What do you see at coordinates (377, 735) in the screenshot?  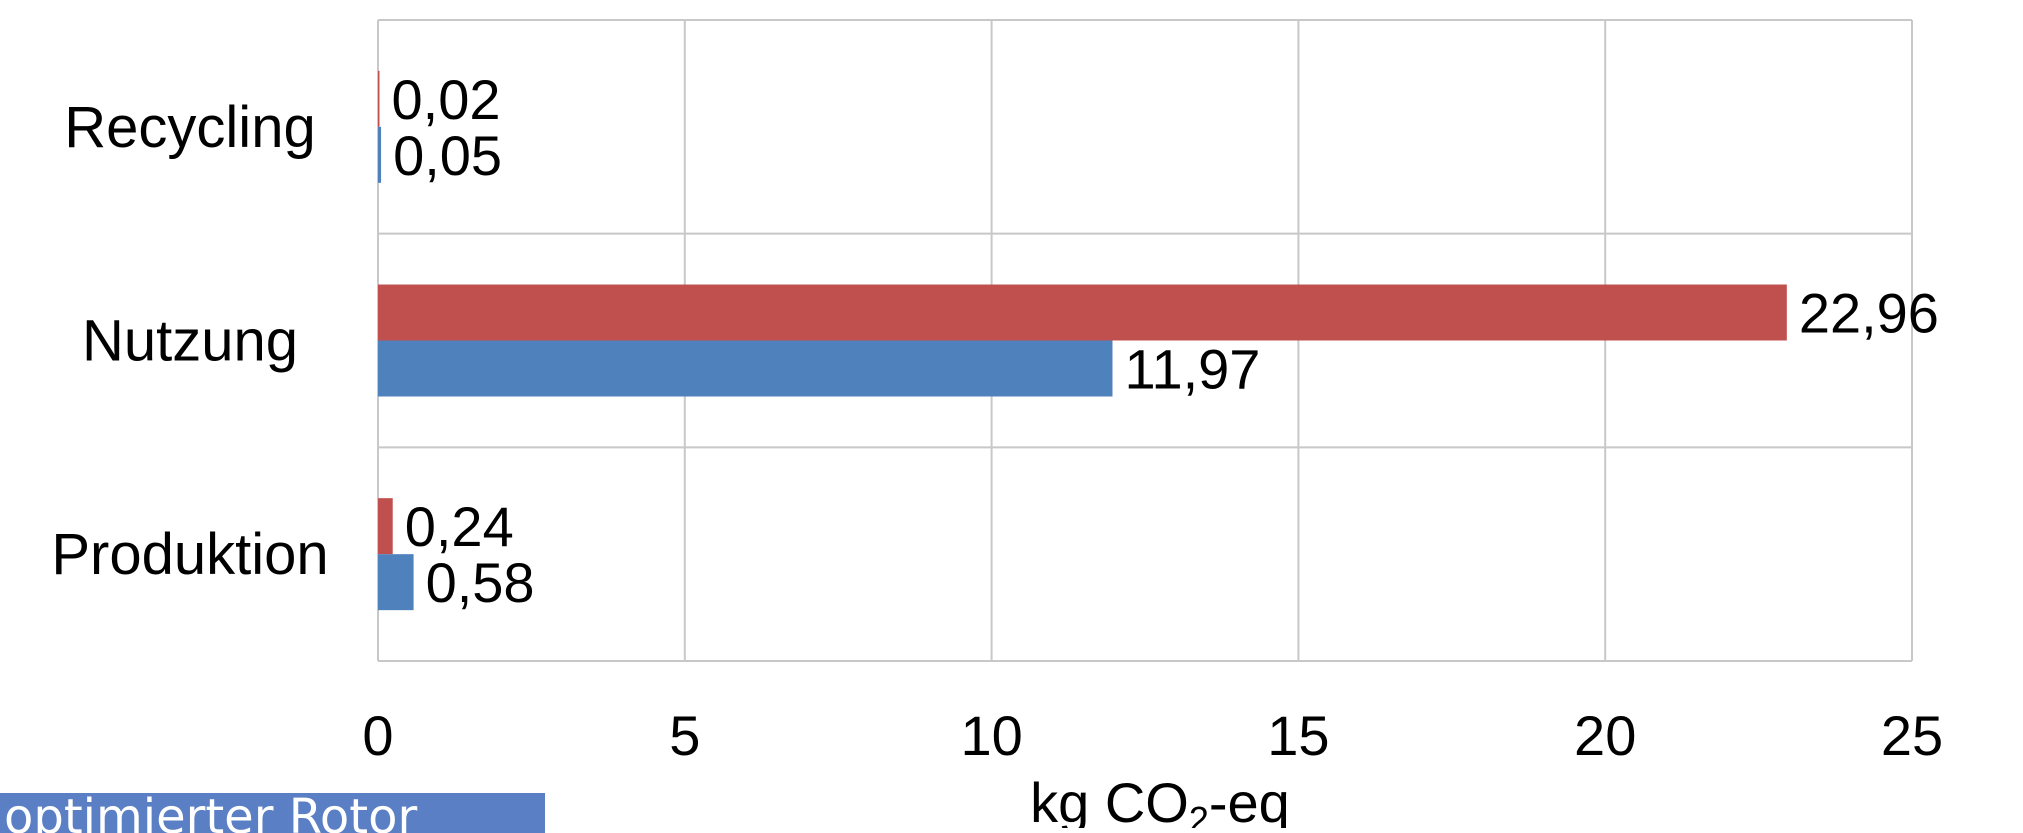 I see `x-tick-label: 0` at bounding box center [377, 735].